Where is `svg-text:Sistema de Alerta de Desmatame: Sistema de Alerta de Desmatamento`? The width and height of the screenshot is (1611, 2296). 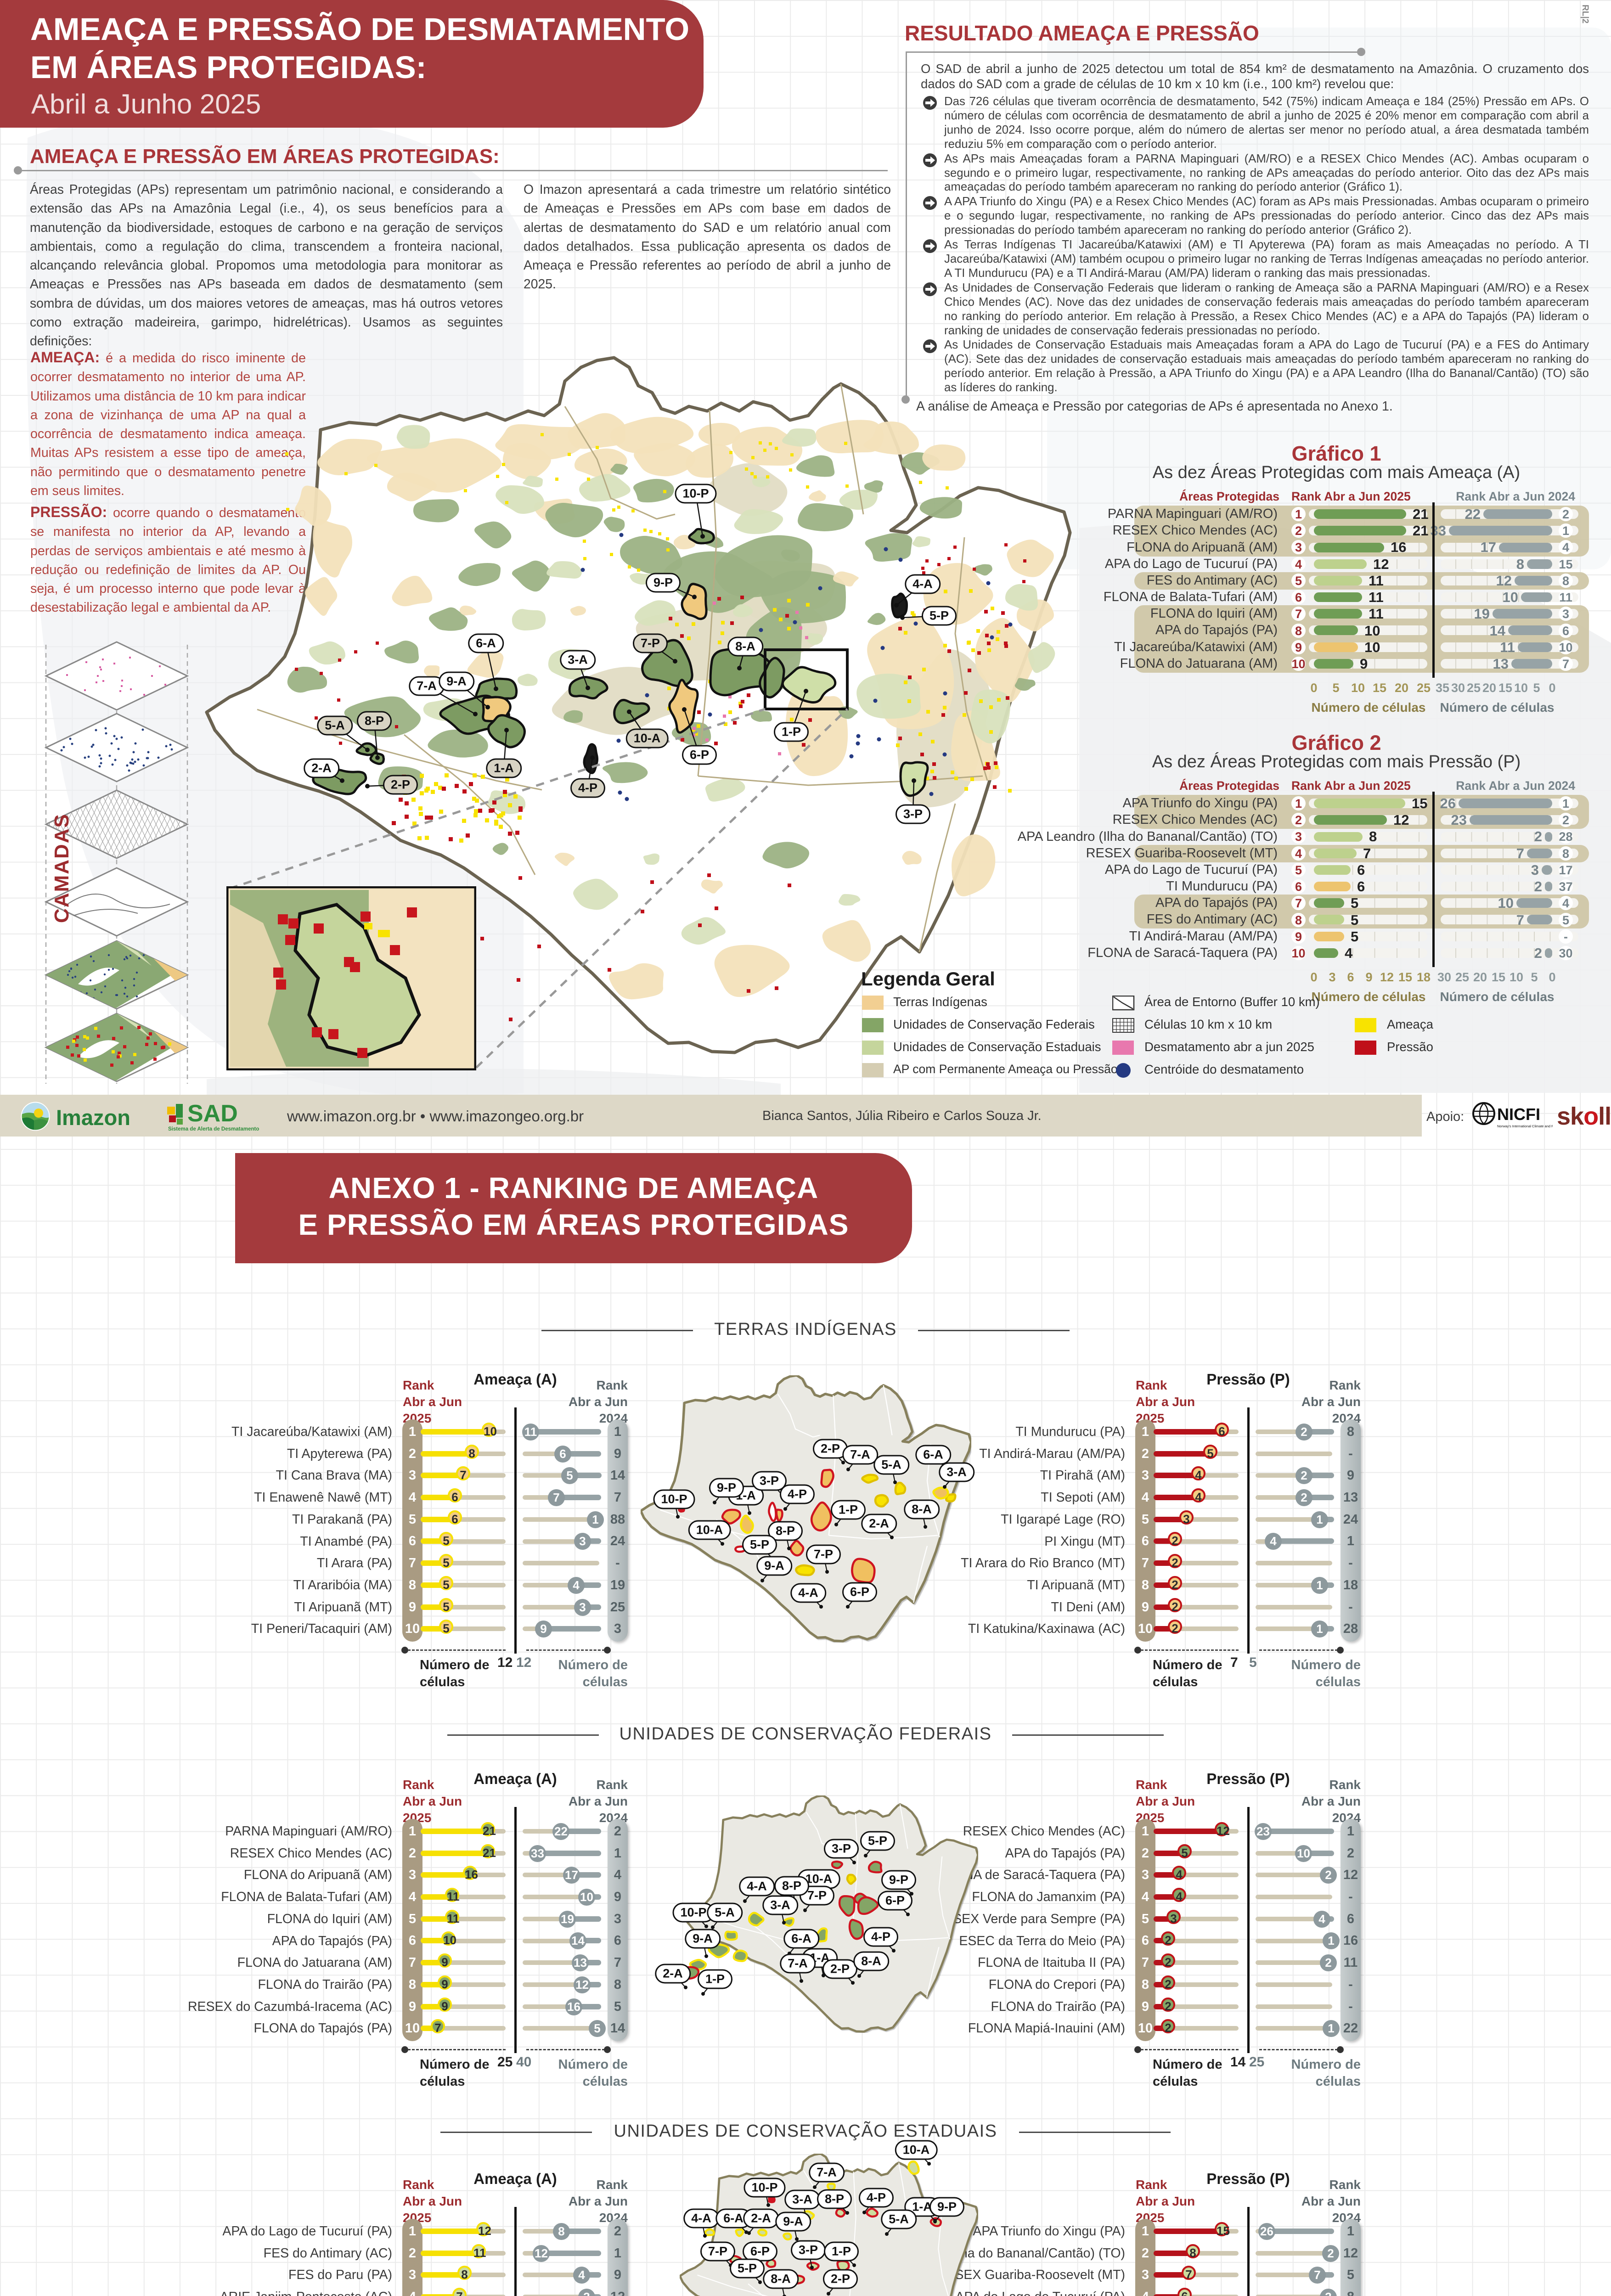
svg-text:Sistema de Alerta de Desmatame: Sistema de Alerta de Desmatamento is located at coordinates (213, 1129).